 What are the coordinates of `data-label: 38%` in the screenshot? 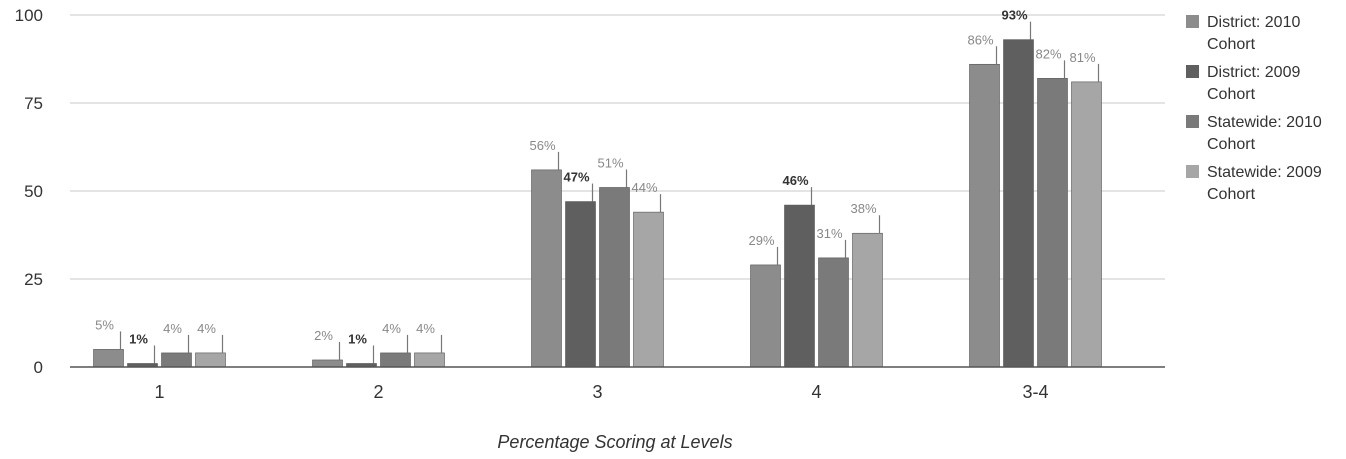 It's located at (863, 208).